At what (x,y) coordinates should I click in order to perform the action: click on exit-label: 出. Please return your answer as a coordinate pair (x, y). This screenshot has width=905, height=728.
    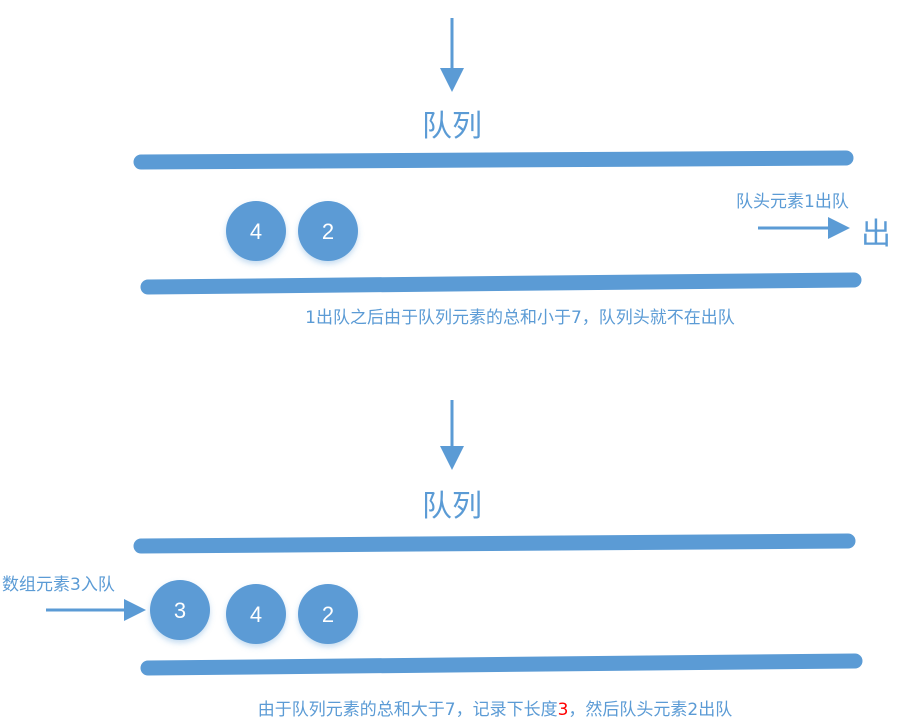
    Looking at the image, I should click on (876, 234).